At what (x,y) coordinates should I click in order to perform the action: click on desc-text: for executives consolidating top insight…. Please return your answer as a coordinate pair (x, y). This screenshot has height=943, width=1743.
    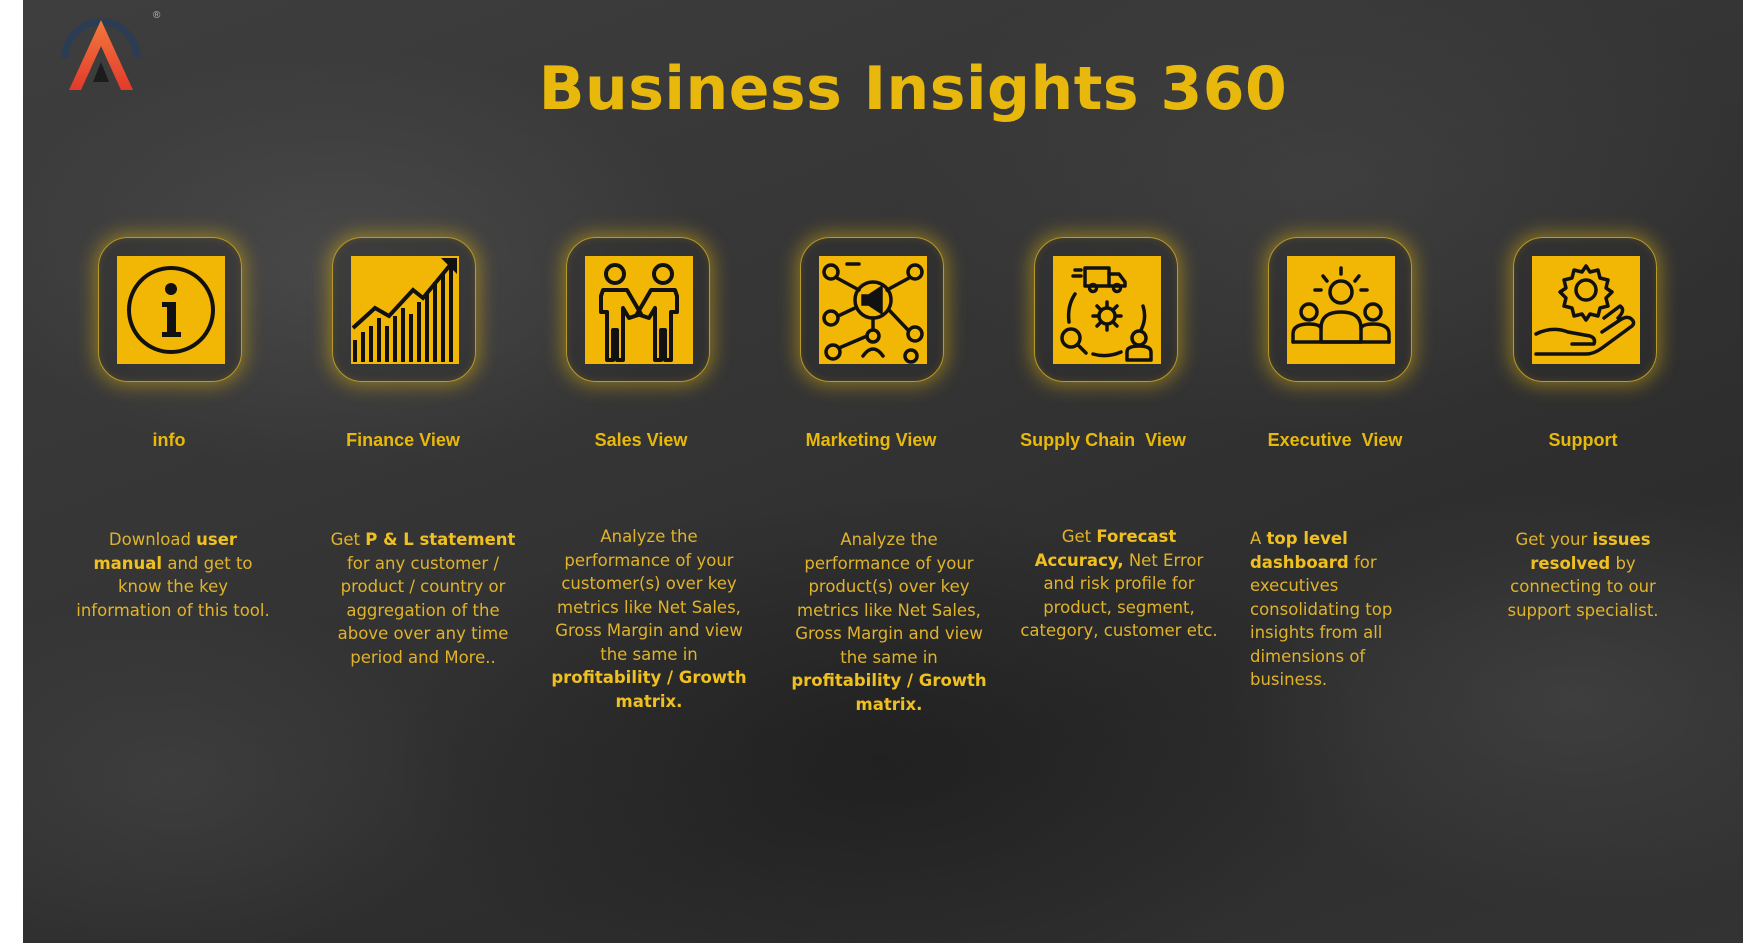
    Looking at the image, I should click on (1321, 621).